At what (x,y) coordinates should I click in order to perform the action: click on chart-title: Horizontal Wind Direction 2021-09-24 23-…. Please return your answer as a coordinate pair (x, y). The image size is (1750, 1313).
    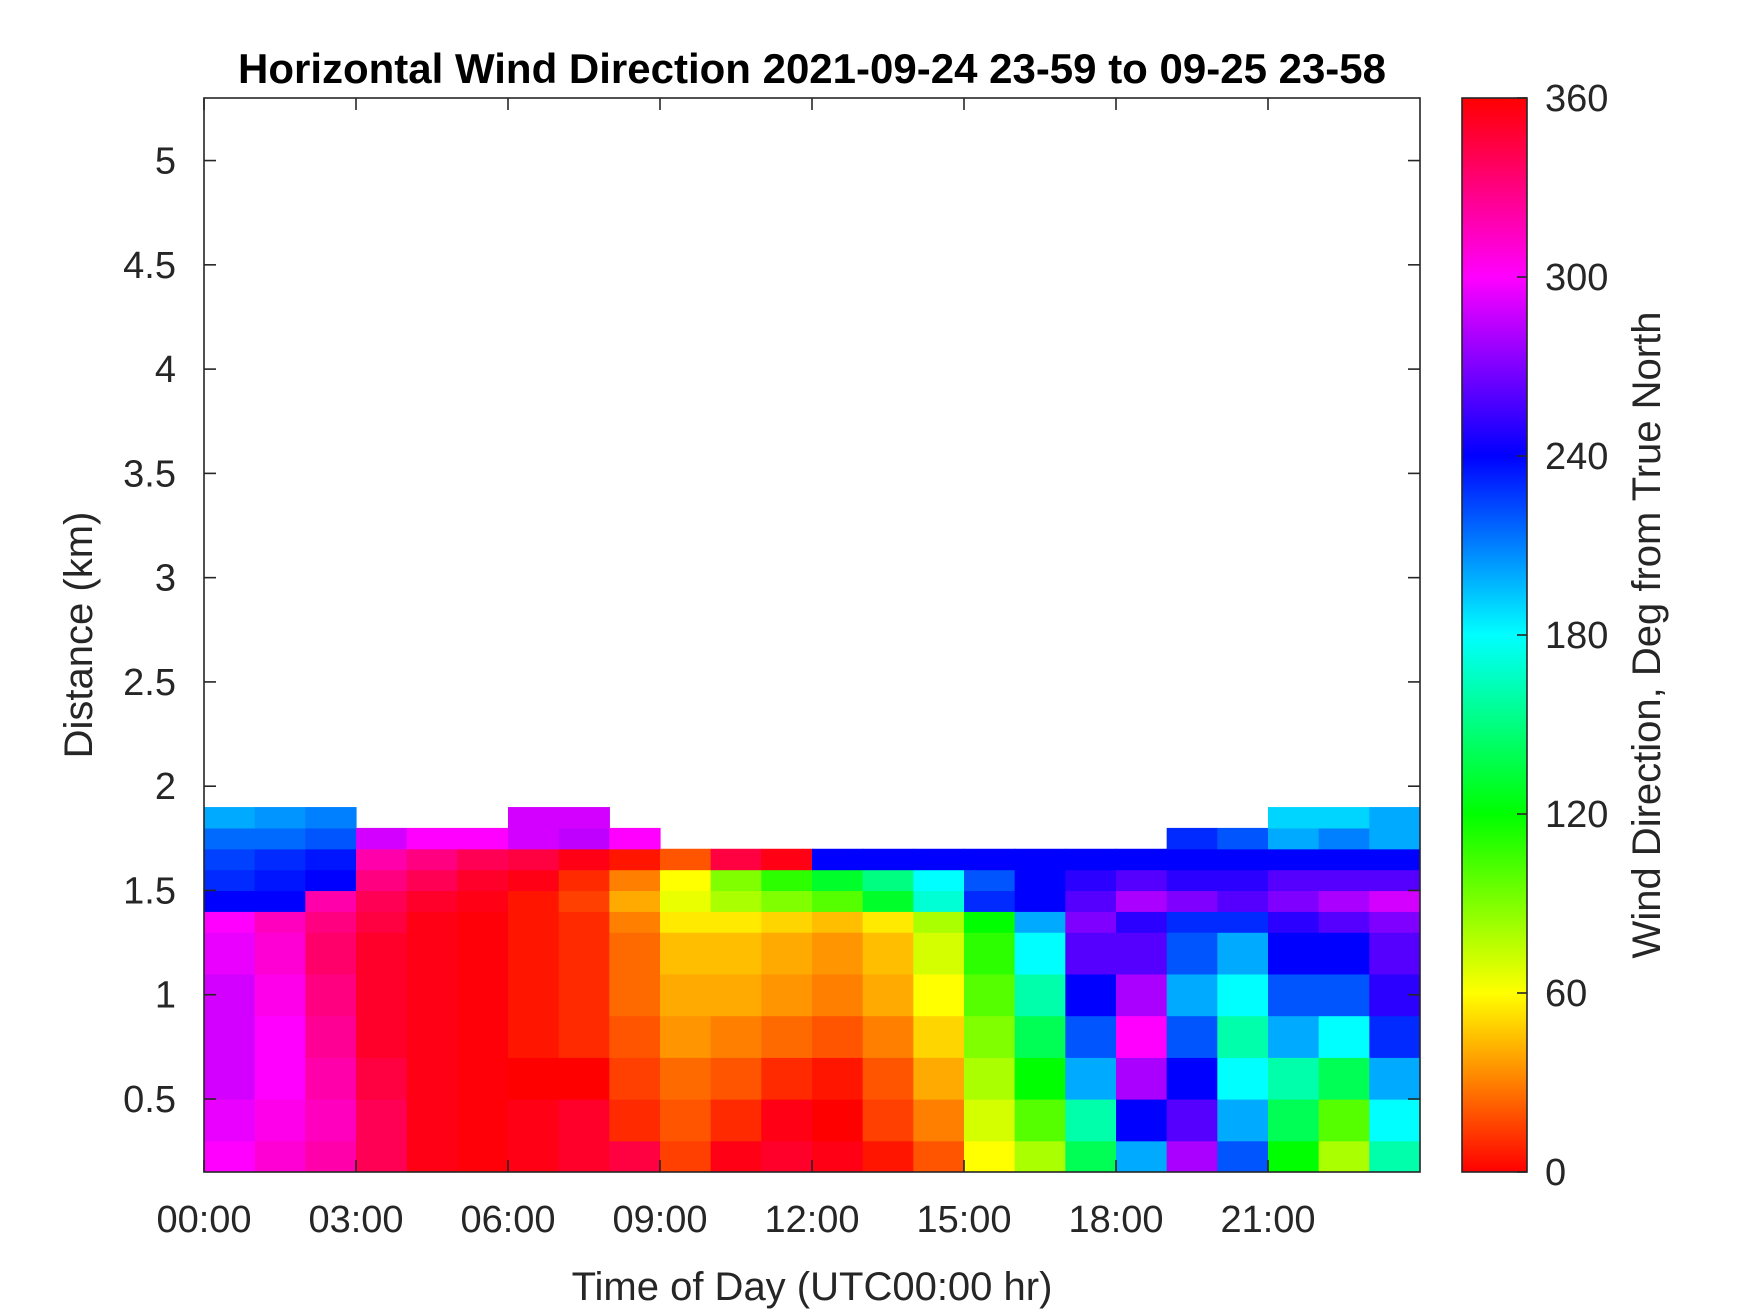
    Looking at the image, I should click on (812, 68).